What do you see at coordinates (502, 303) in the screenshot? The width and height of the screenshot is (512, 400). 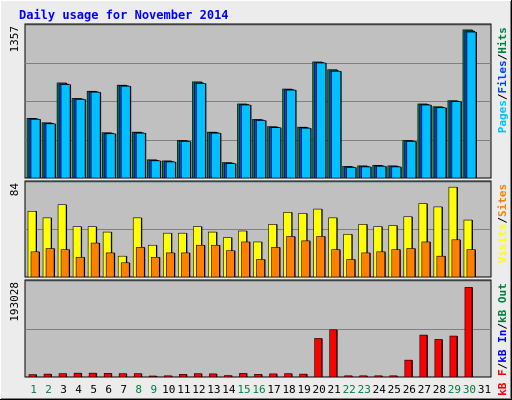 I see `legend-entry: kB Out` at bounding box center [502, 303].